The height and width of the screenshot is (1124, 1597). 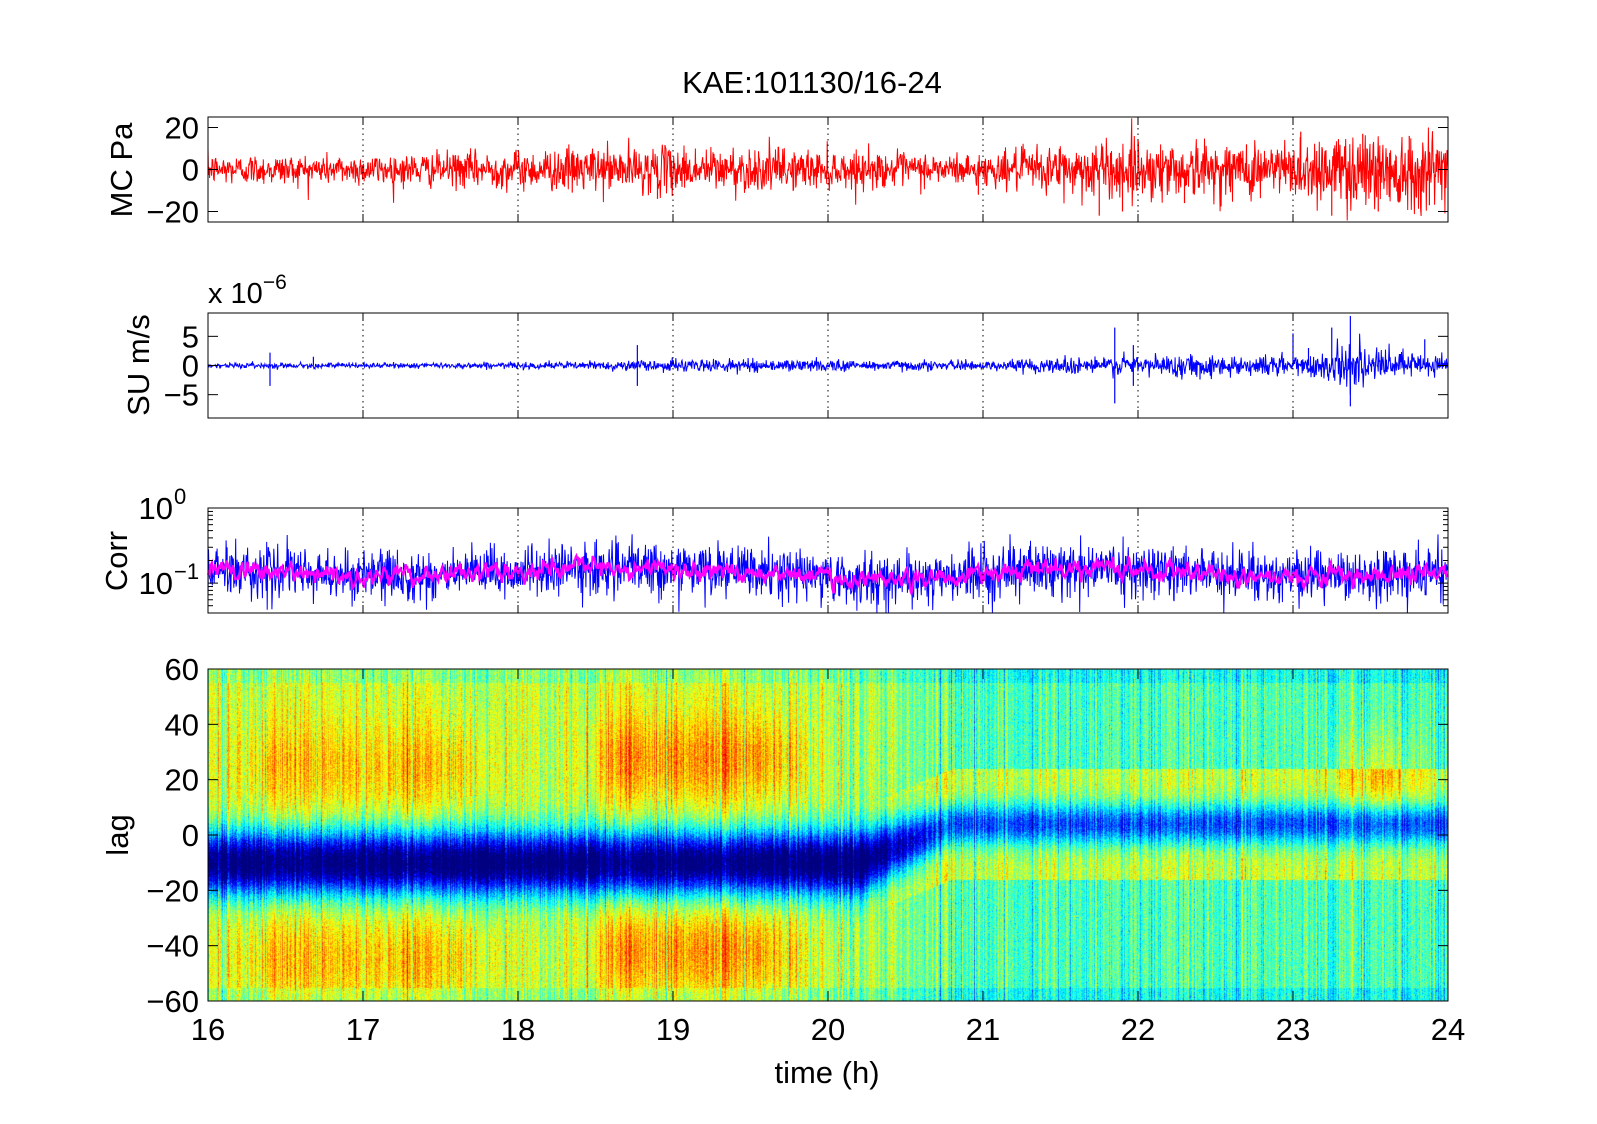 What do you see at coordinates (673, 1029) in the screenshot?
I see `x-tick-label: 19` at bounding box center [673, 1029].